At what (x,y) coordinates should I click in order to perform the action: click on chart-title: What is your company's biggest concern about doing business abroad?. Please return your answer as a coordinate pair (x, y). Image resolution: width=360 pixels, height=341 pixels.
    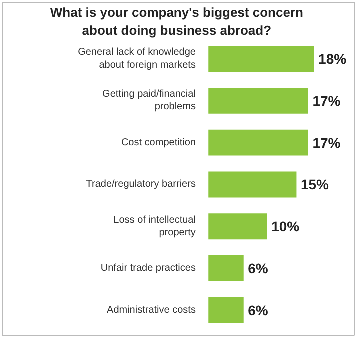
    Looking at the image, I should click on (177, 21).